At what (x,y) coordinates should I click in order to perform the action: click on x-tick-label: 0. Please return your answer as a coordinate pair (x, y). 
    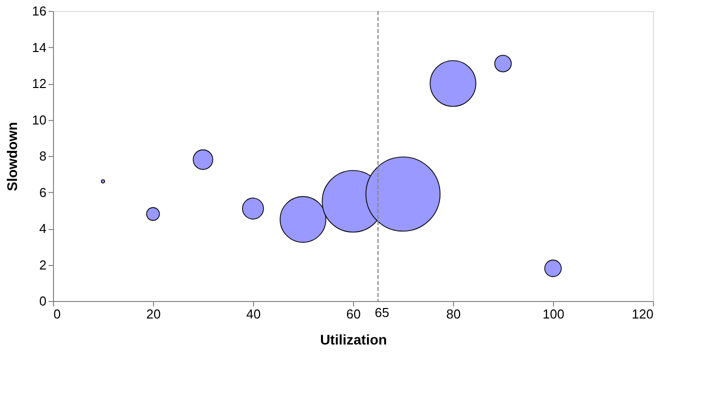
    Looking at the image, I should click on (57, 314).